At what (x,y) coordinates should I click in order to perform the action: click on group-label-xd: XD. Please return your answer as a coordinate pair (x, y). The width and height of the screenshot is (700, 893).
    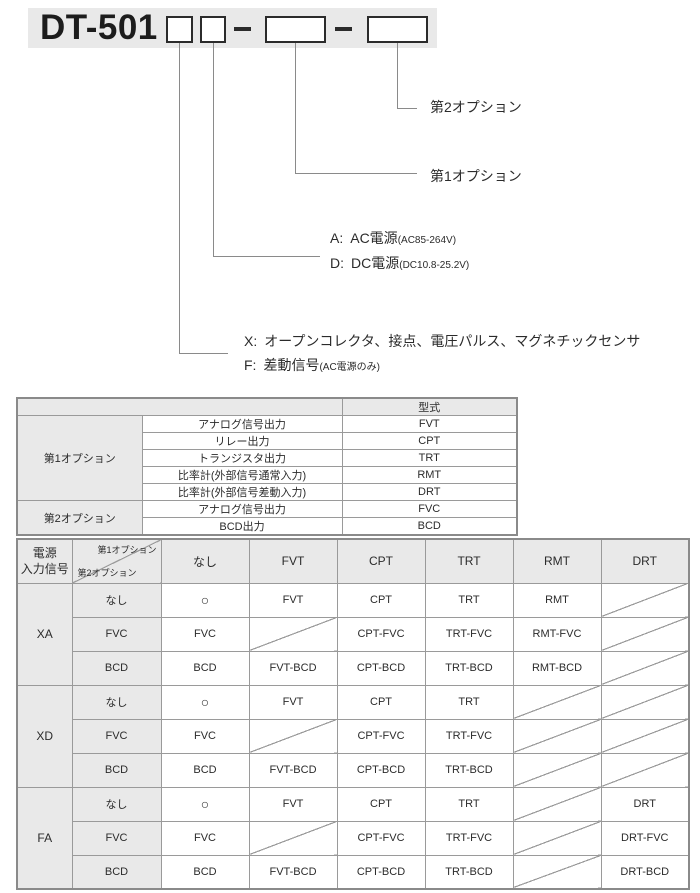
    Looking at the image, I should click on (44, 736).